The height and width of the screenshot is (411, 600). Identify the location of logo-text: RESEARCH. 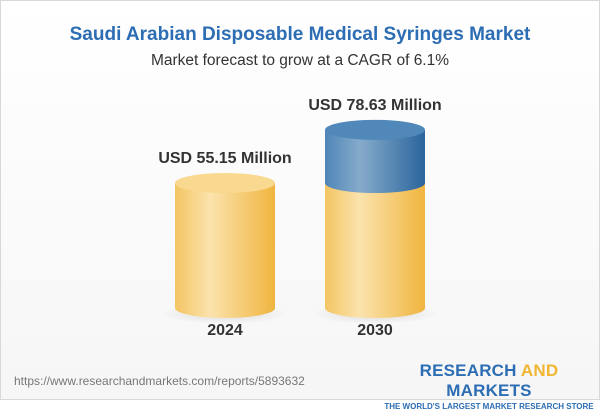
(470, 370).